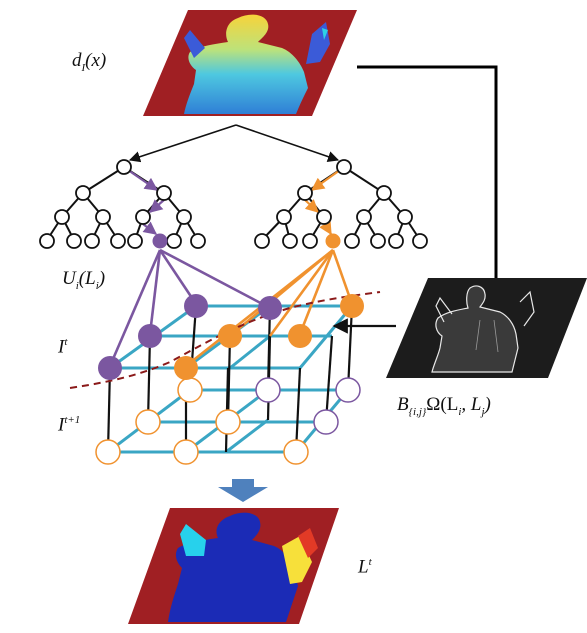 This screenshot has width=587, height=633. I want to click on left-leaf-selected, so click(160, 241).